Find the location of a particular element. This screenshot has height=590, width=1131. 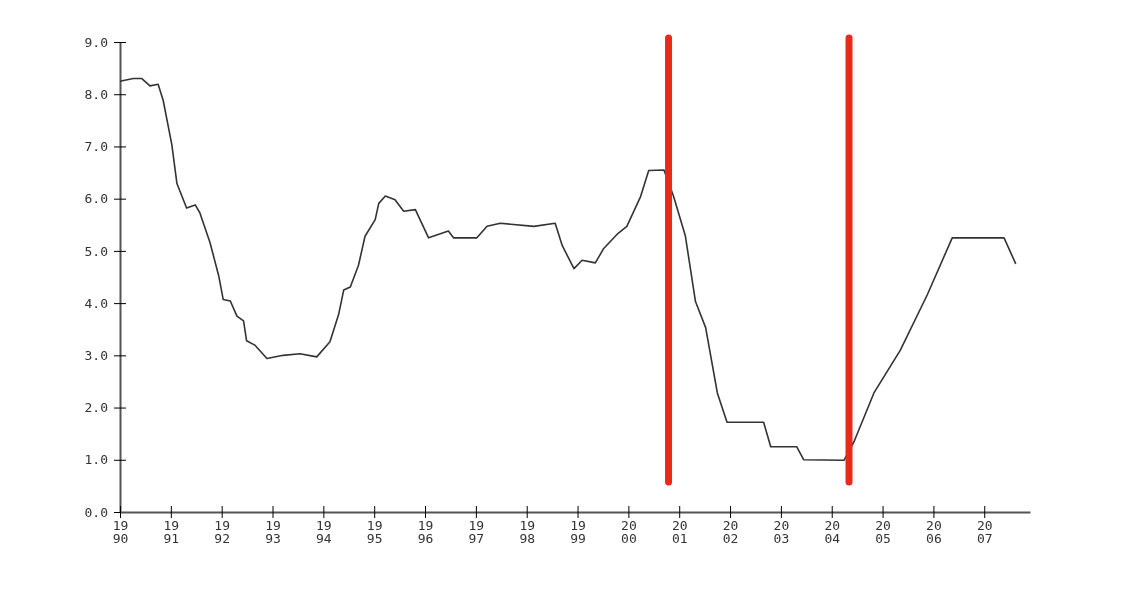

y-tick-label: 0.0 is located at coordinates (96, 512).